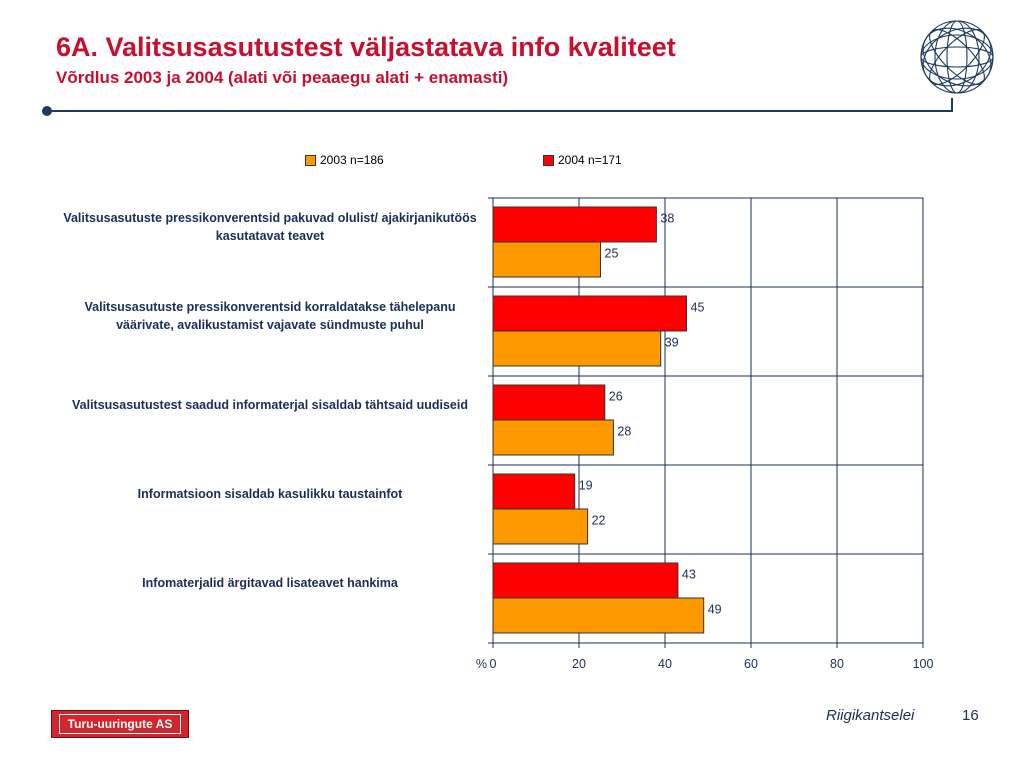 The image size is (1024, 768). I want to click on data-label-2004: 19, so click(586, 486).